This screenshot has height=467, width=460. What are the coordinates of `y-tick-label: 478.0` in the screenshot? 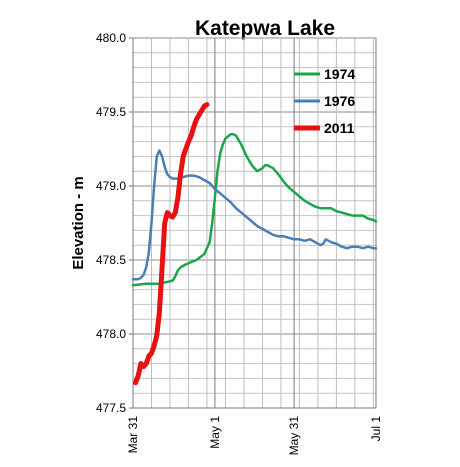 It's located at (111, 334).